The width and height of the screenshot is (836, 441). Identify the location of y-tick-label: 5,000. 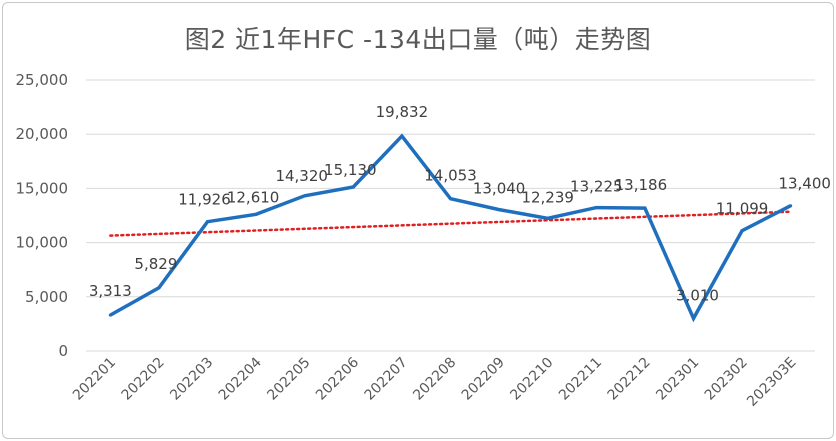
(46, 297).